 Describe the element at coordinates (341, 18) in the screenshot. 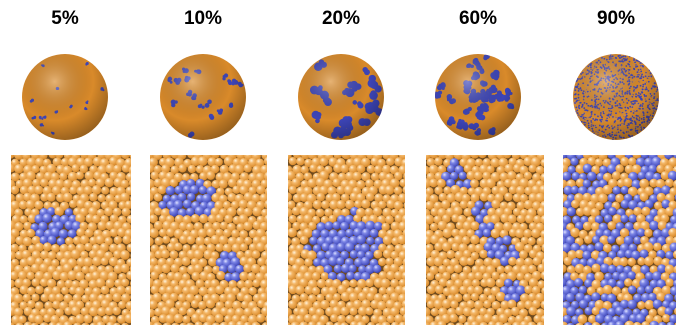

I see `concentration-label: 20%` at that location.